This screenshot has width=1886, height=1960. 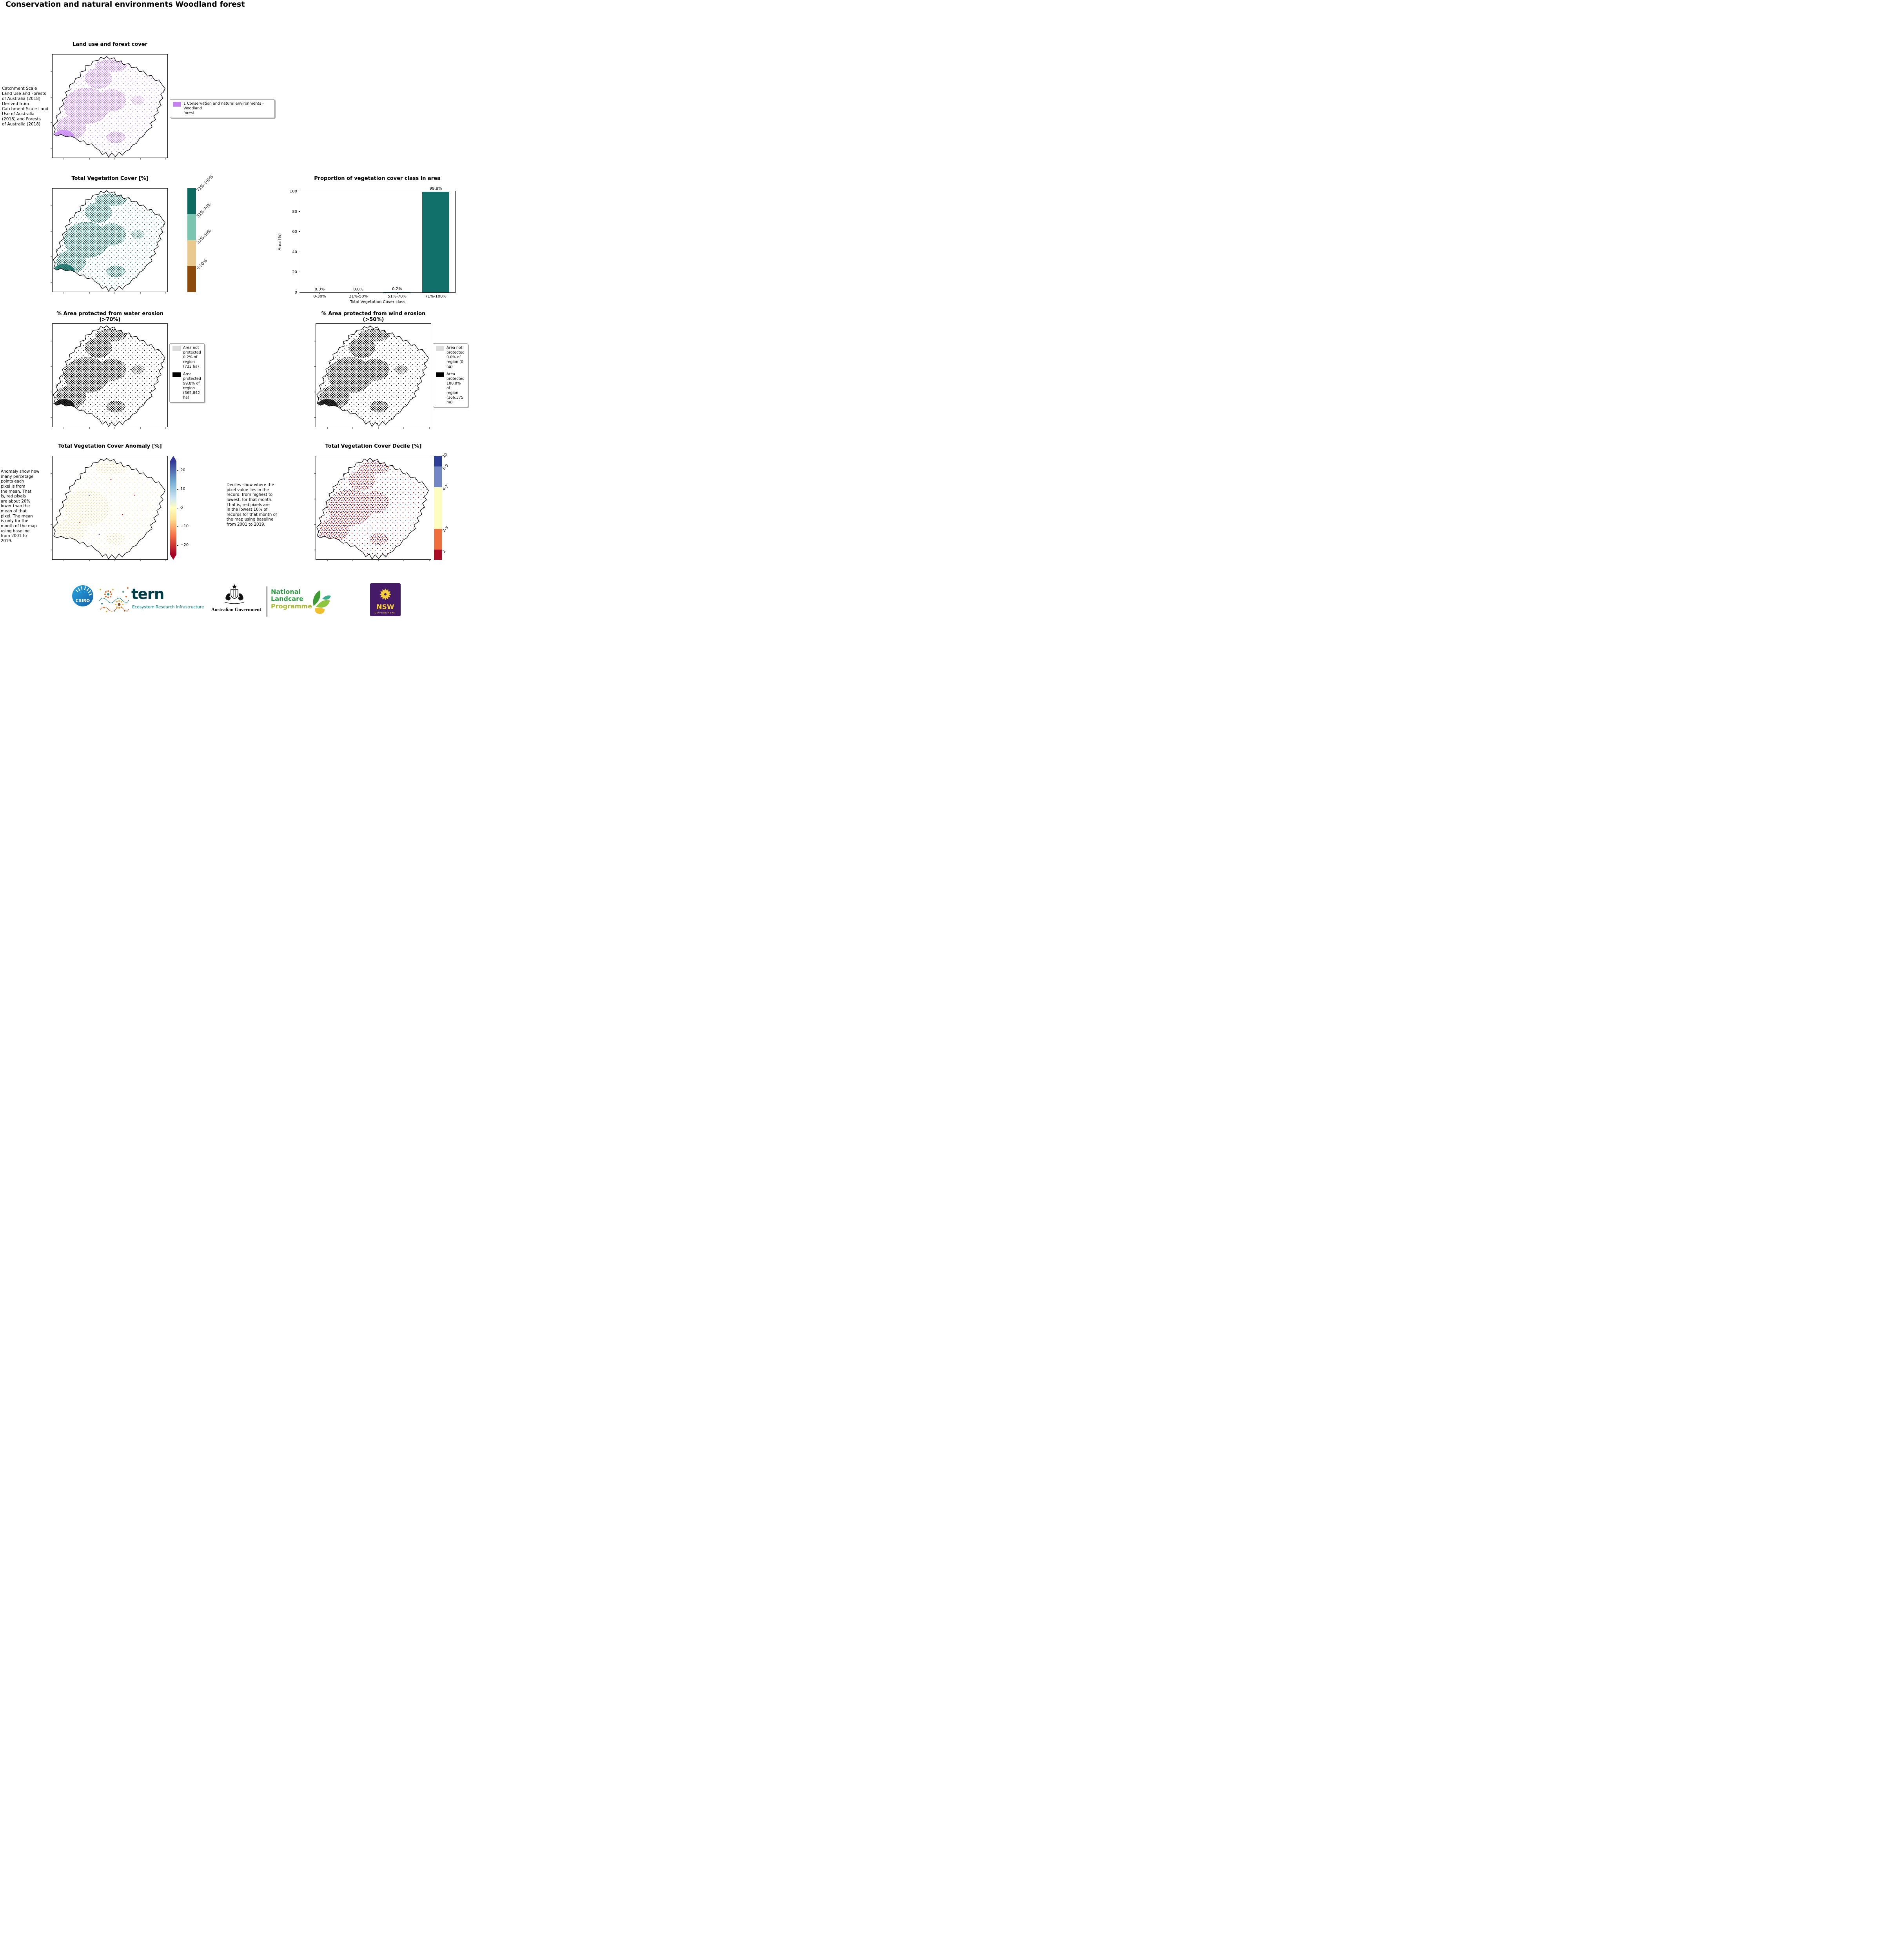 I want to click on colorbar-tick: −20, so click(x=185, y=545).